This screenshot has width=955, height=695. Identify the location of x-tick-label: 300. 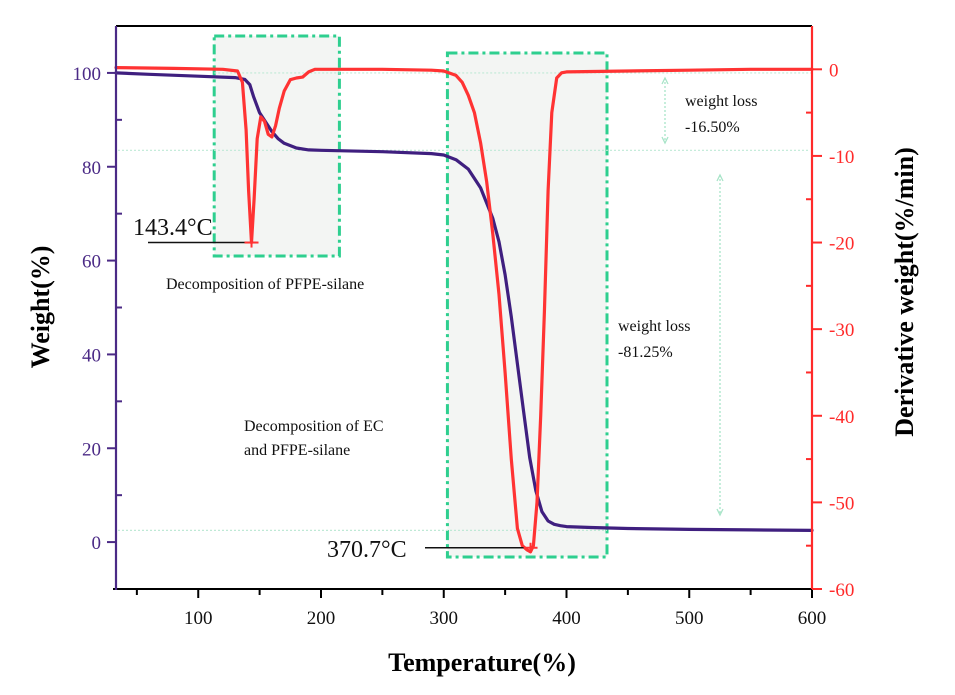
(443, 618).